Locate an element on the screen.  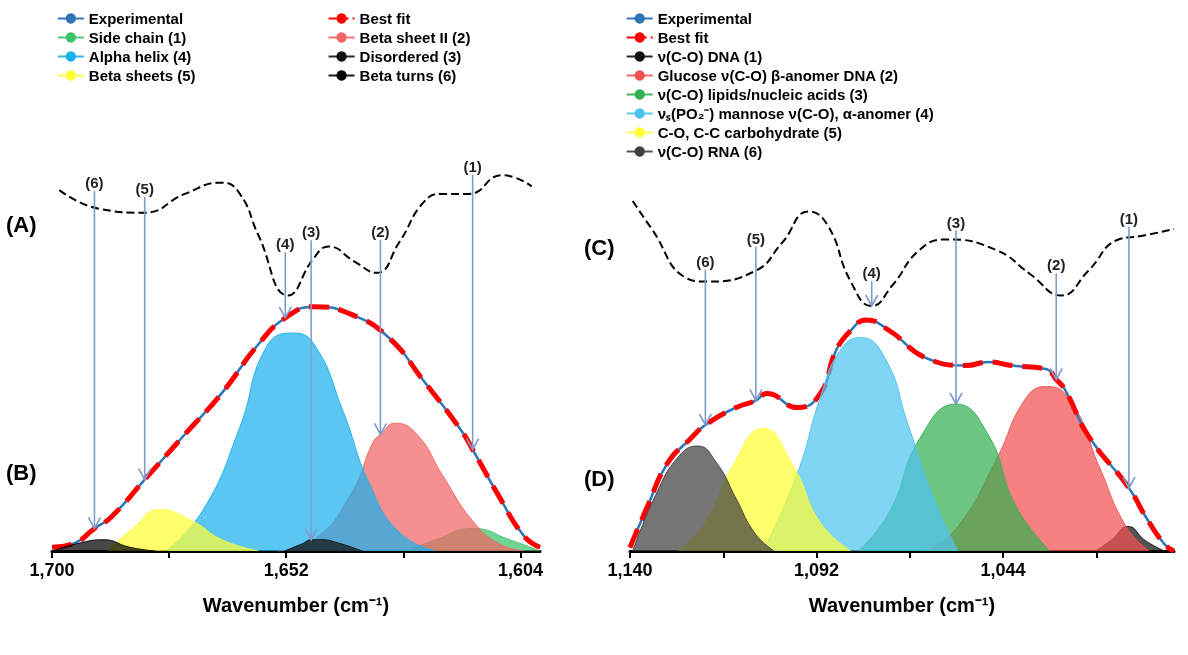
legend-label: C-O, C-C carbohydrate (5) is located at coordinates (749, 132).